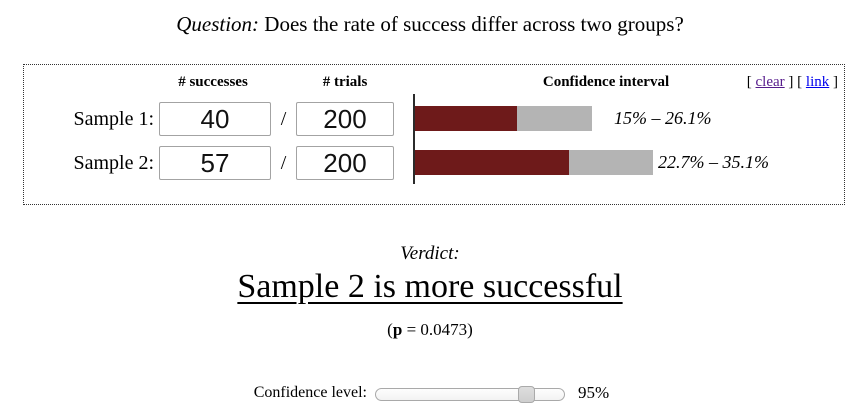 The image size is (860, 413). What do you see at coordinates (713, 162) in the screenshot?
I see `sample-2-ci-text: 22.7% – 35.1%` at bounding box center [713, 162].